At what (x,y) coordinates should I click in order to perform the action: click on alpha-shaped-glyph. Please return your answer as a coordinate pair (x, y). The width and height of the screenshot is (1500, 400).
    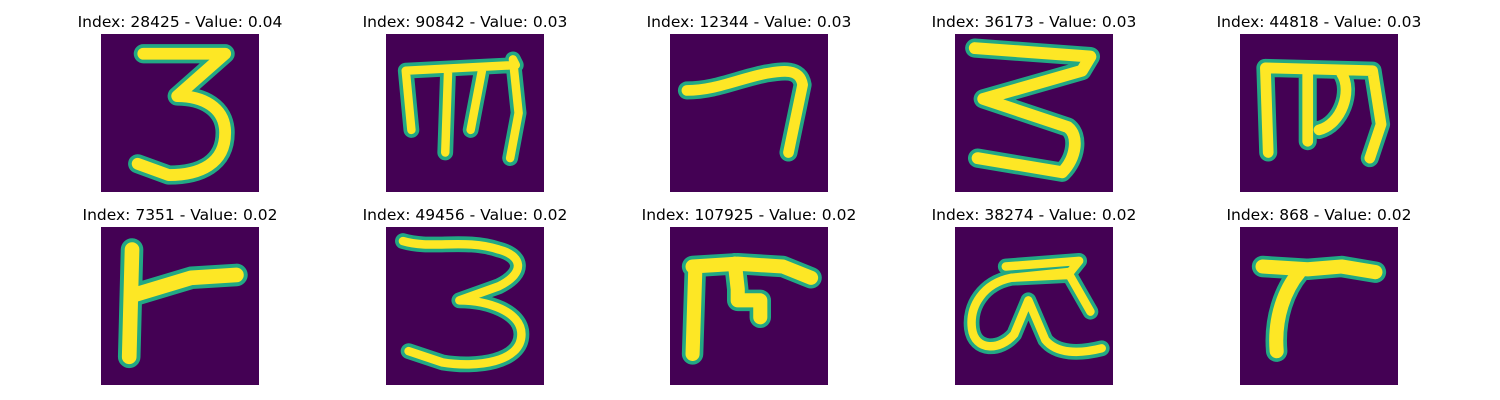
    Looking at the image, I should click on (1034, 306).